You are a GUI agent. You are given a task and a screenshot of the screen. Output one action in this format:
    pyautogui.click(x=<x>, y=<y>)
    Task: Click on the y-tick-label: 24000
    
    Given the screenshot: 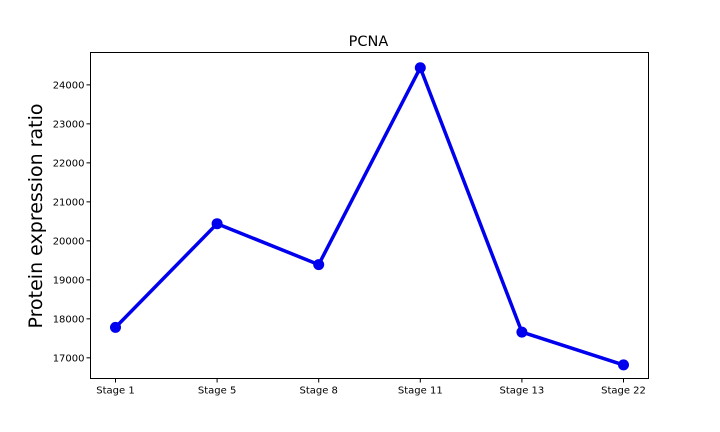 What is the action you would take?
    pyautogui.click(x=69, y=85)
    